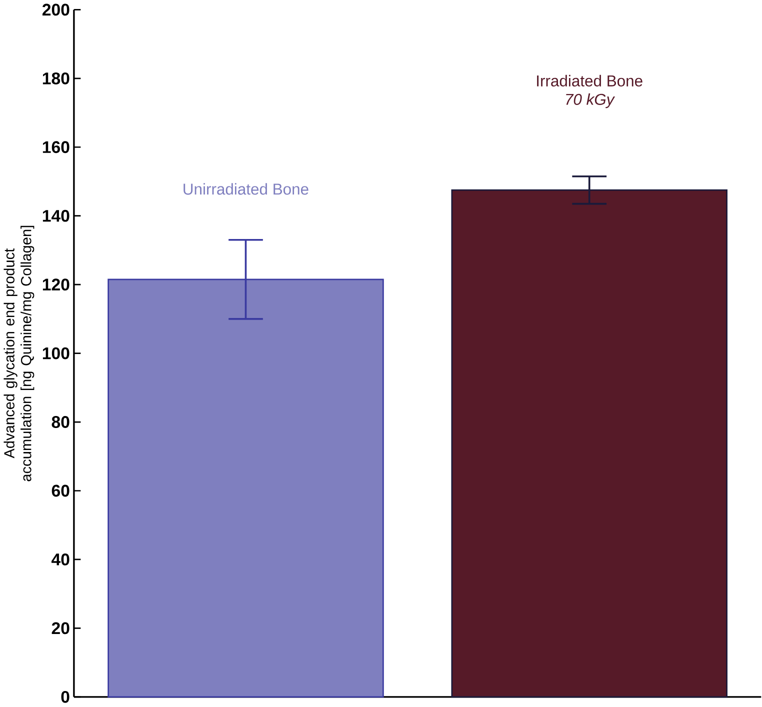 Image resolution: width=762 pixels, height=707 pixels. Describe the element at coordinates (60, 560) in the screenshot. I see `y-tick-label: 40` at that location.